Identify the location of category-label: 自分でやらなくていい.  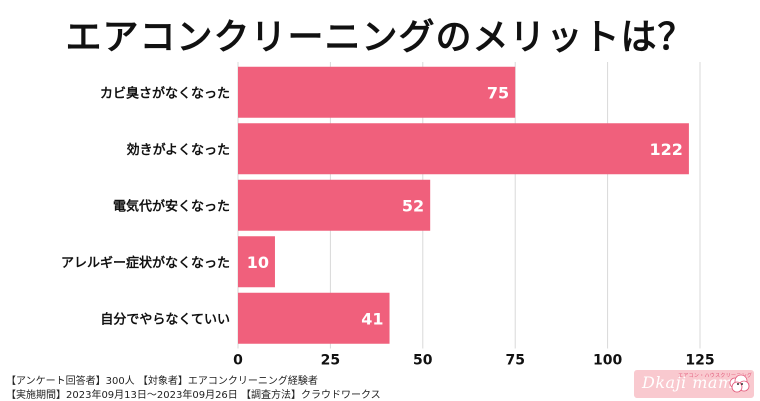
(165, 319).